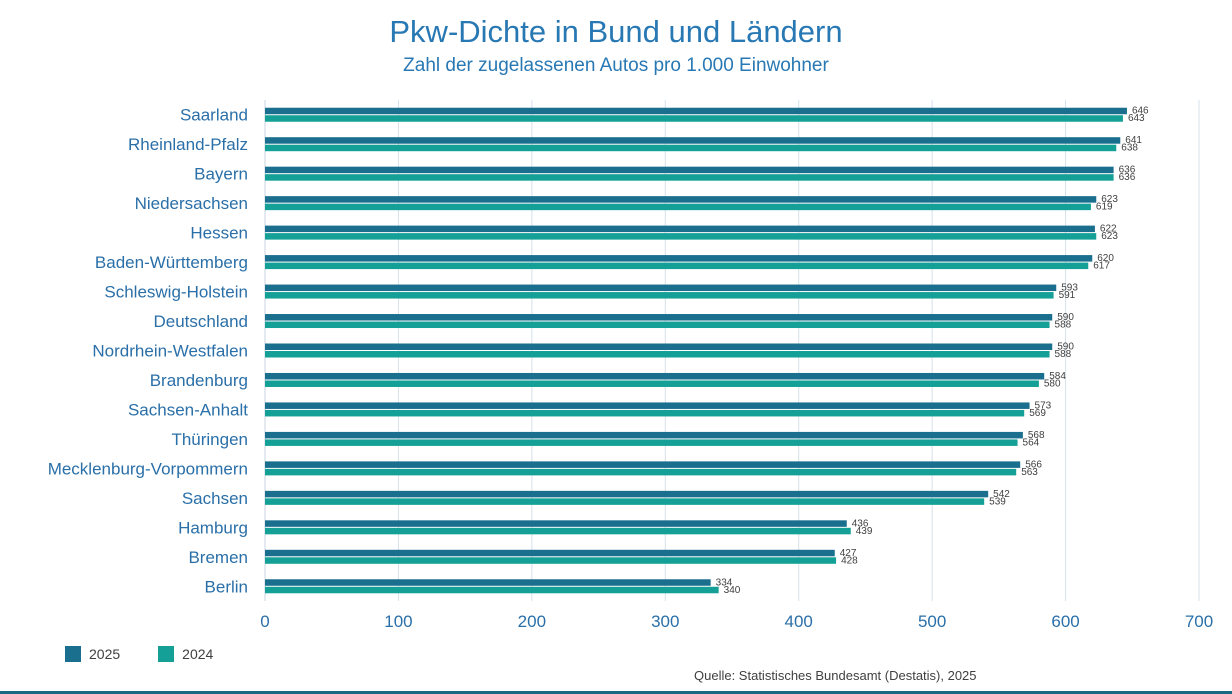 The height and width of the screenshot is (694, 1232). Describe the element at coordinates (1133, 140) in the screenshot. I see `value-label-2025: 641` at that location.